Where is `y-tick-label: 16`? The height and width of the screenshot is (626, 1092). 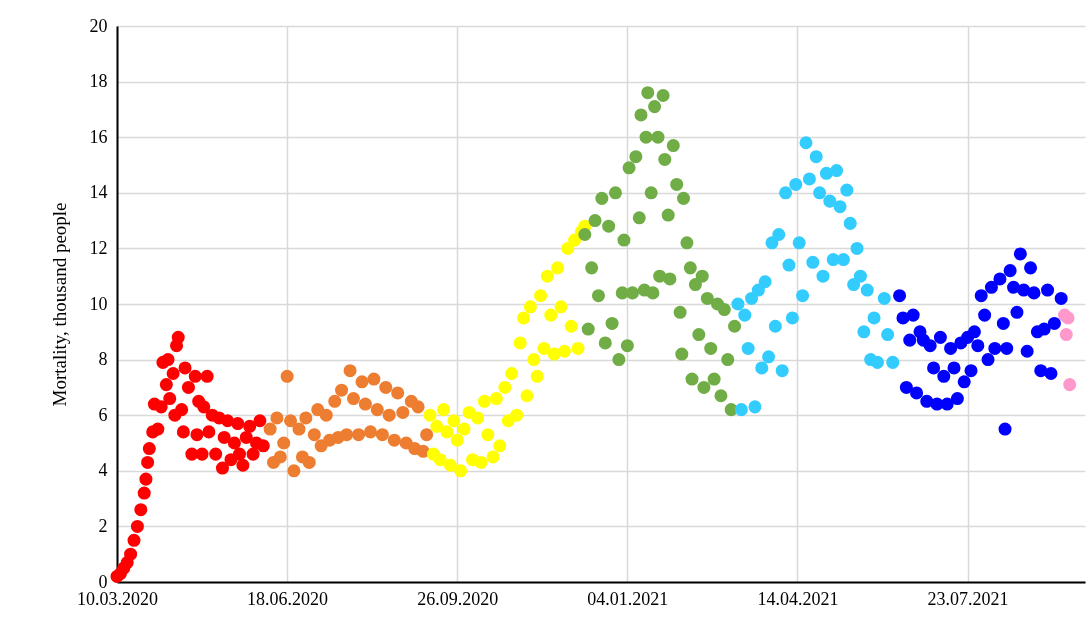
y-tick-label: 16 is located at coordinates (98, 136).